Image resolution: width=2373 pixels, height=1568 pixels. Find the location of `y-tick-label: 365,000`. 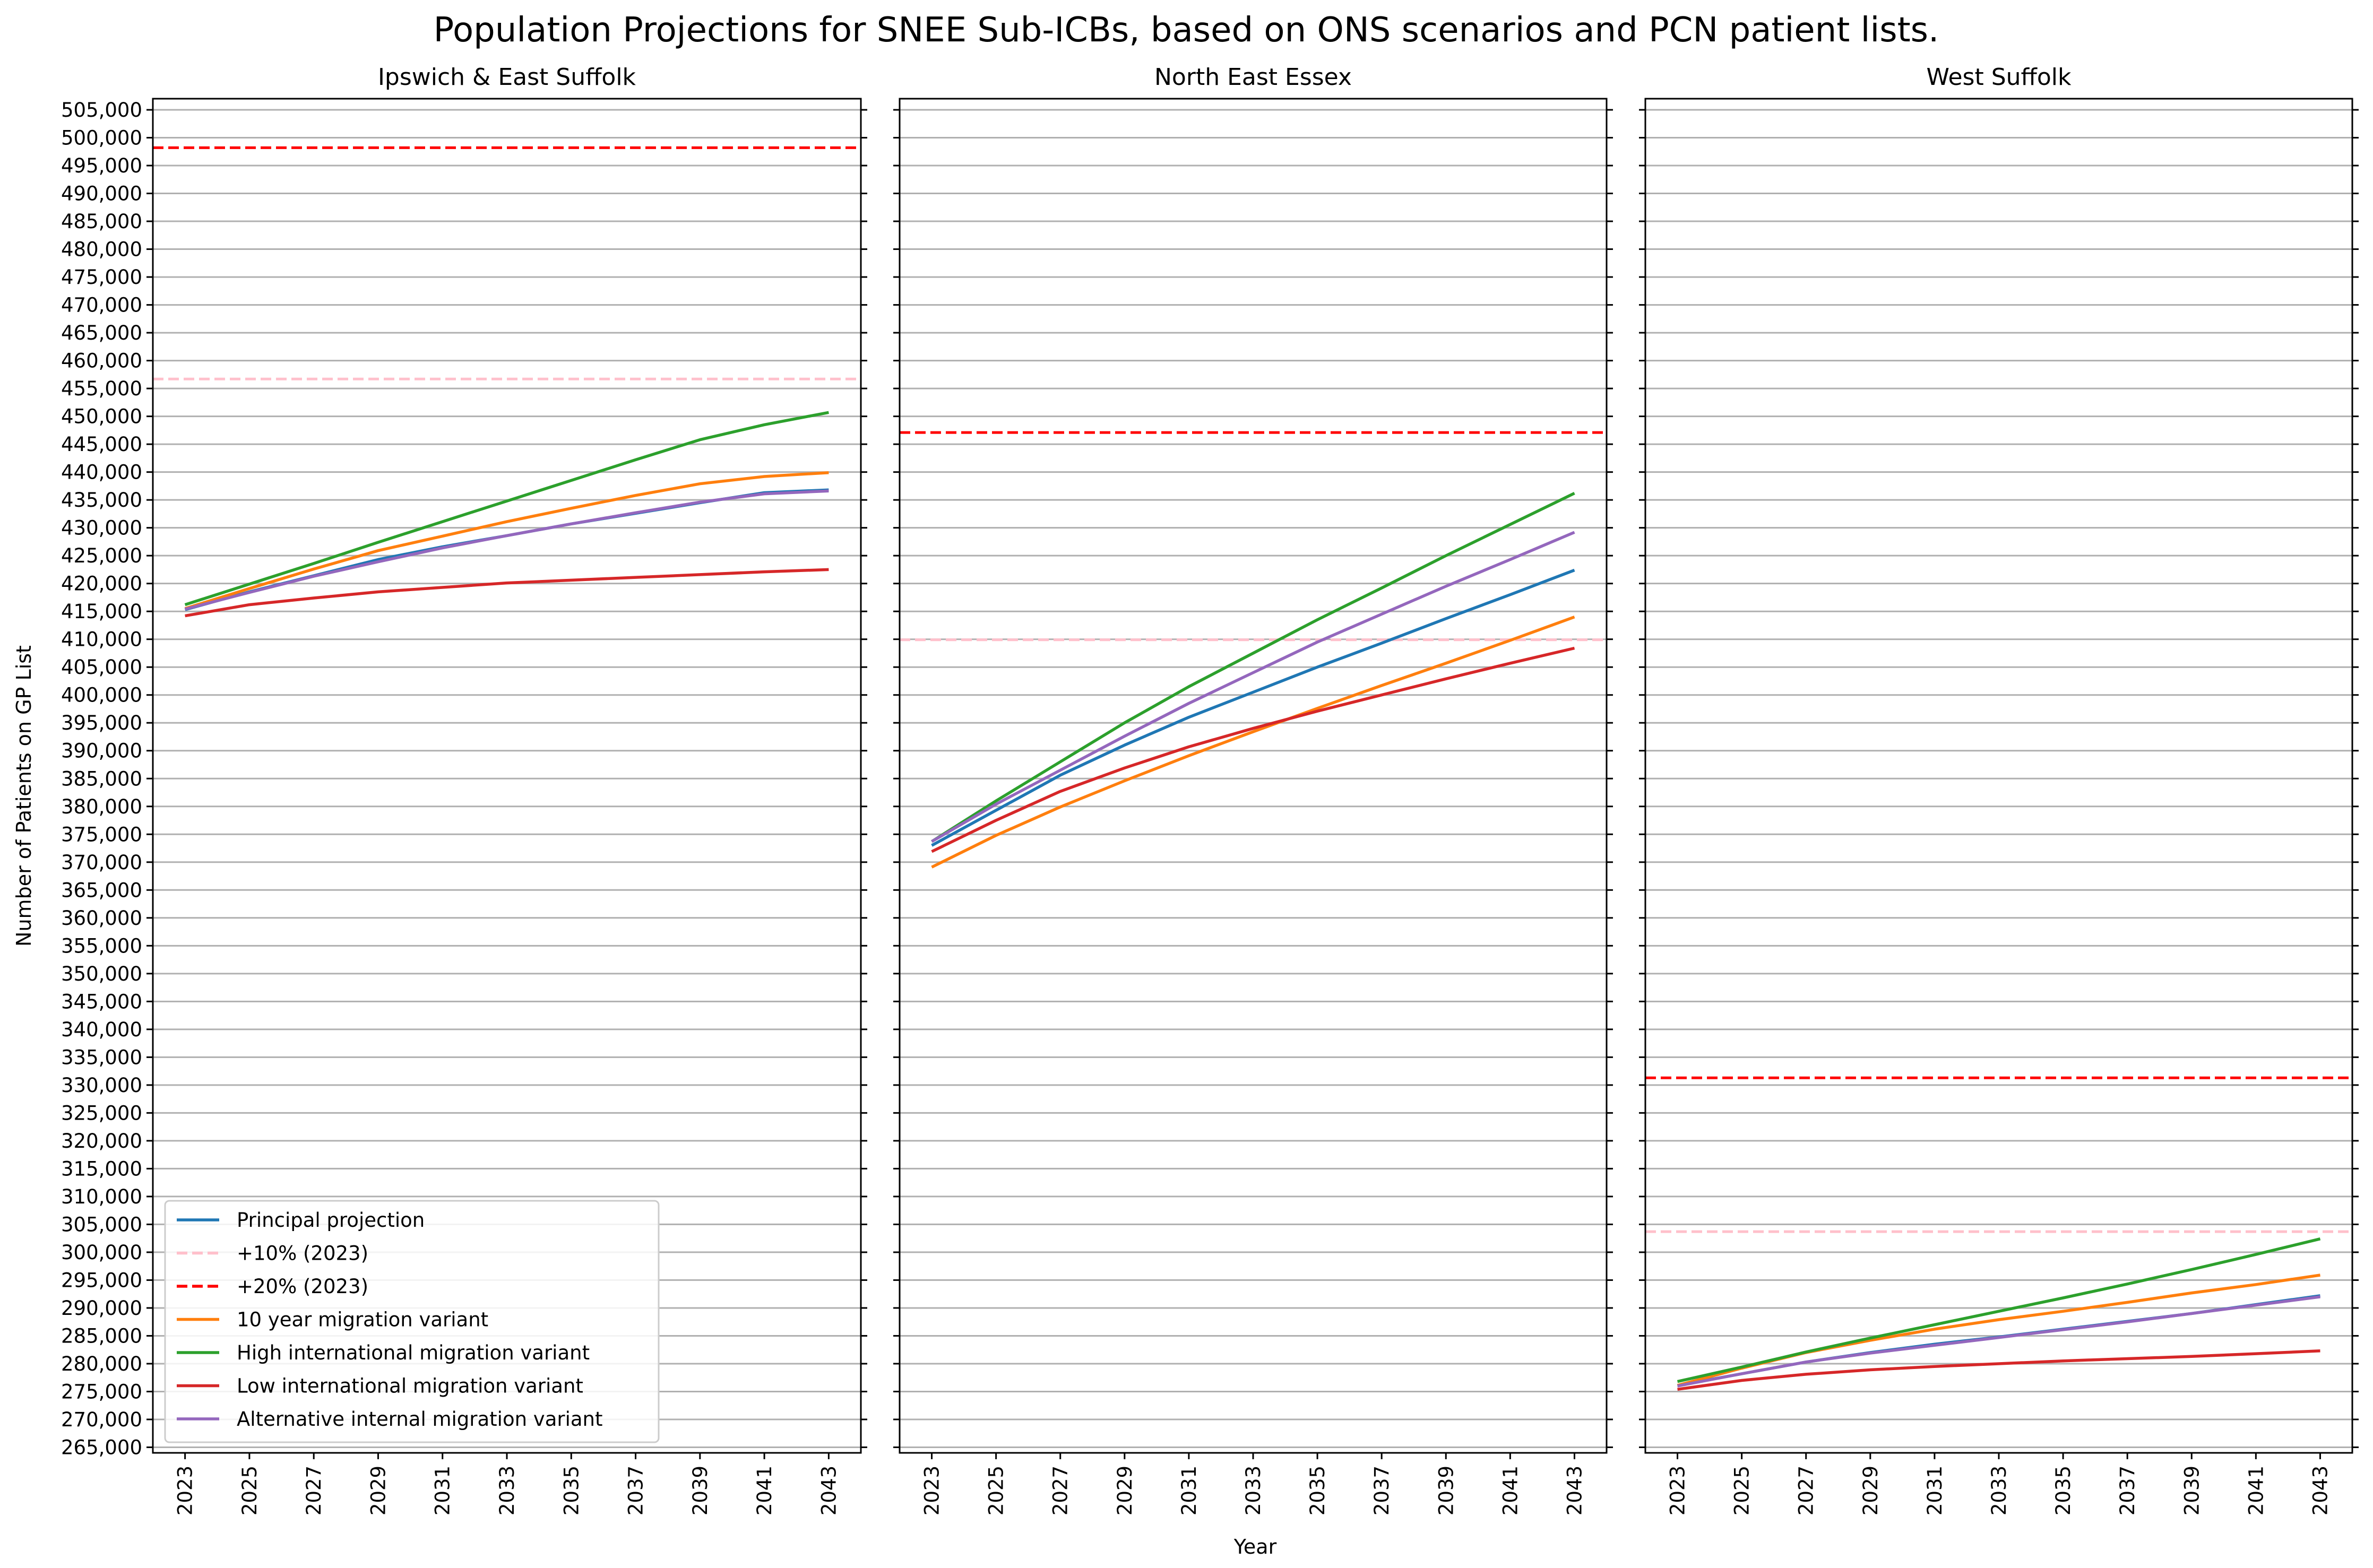

y-tick-label: 365,000 is located at coordinates (101, 890).